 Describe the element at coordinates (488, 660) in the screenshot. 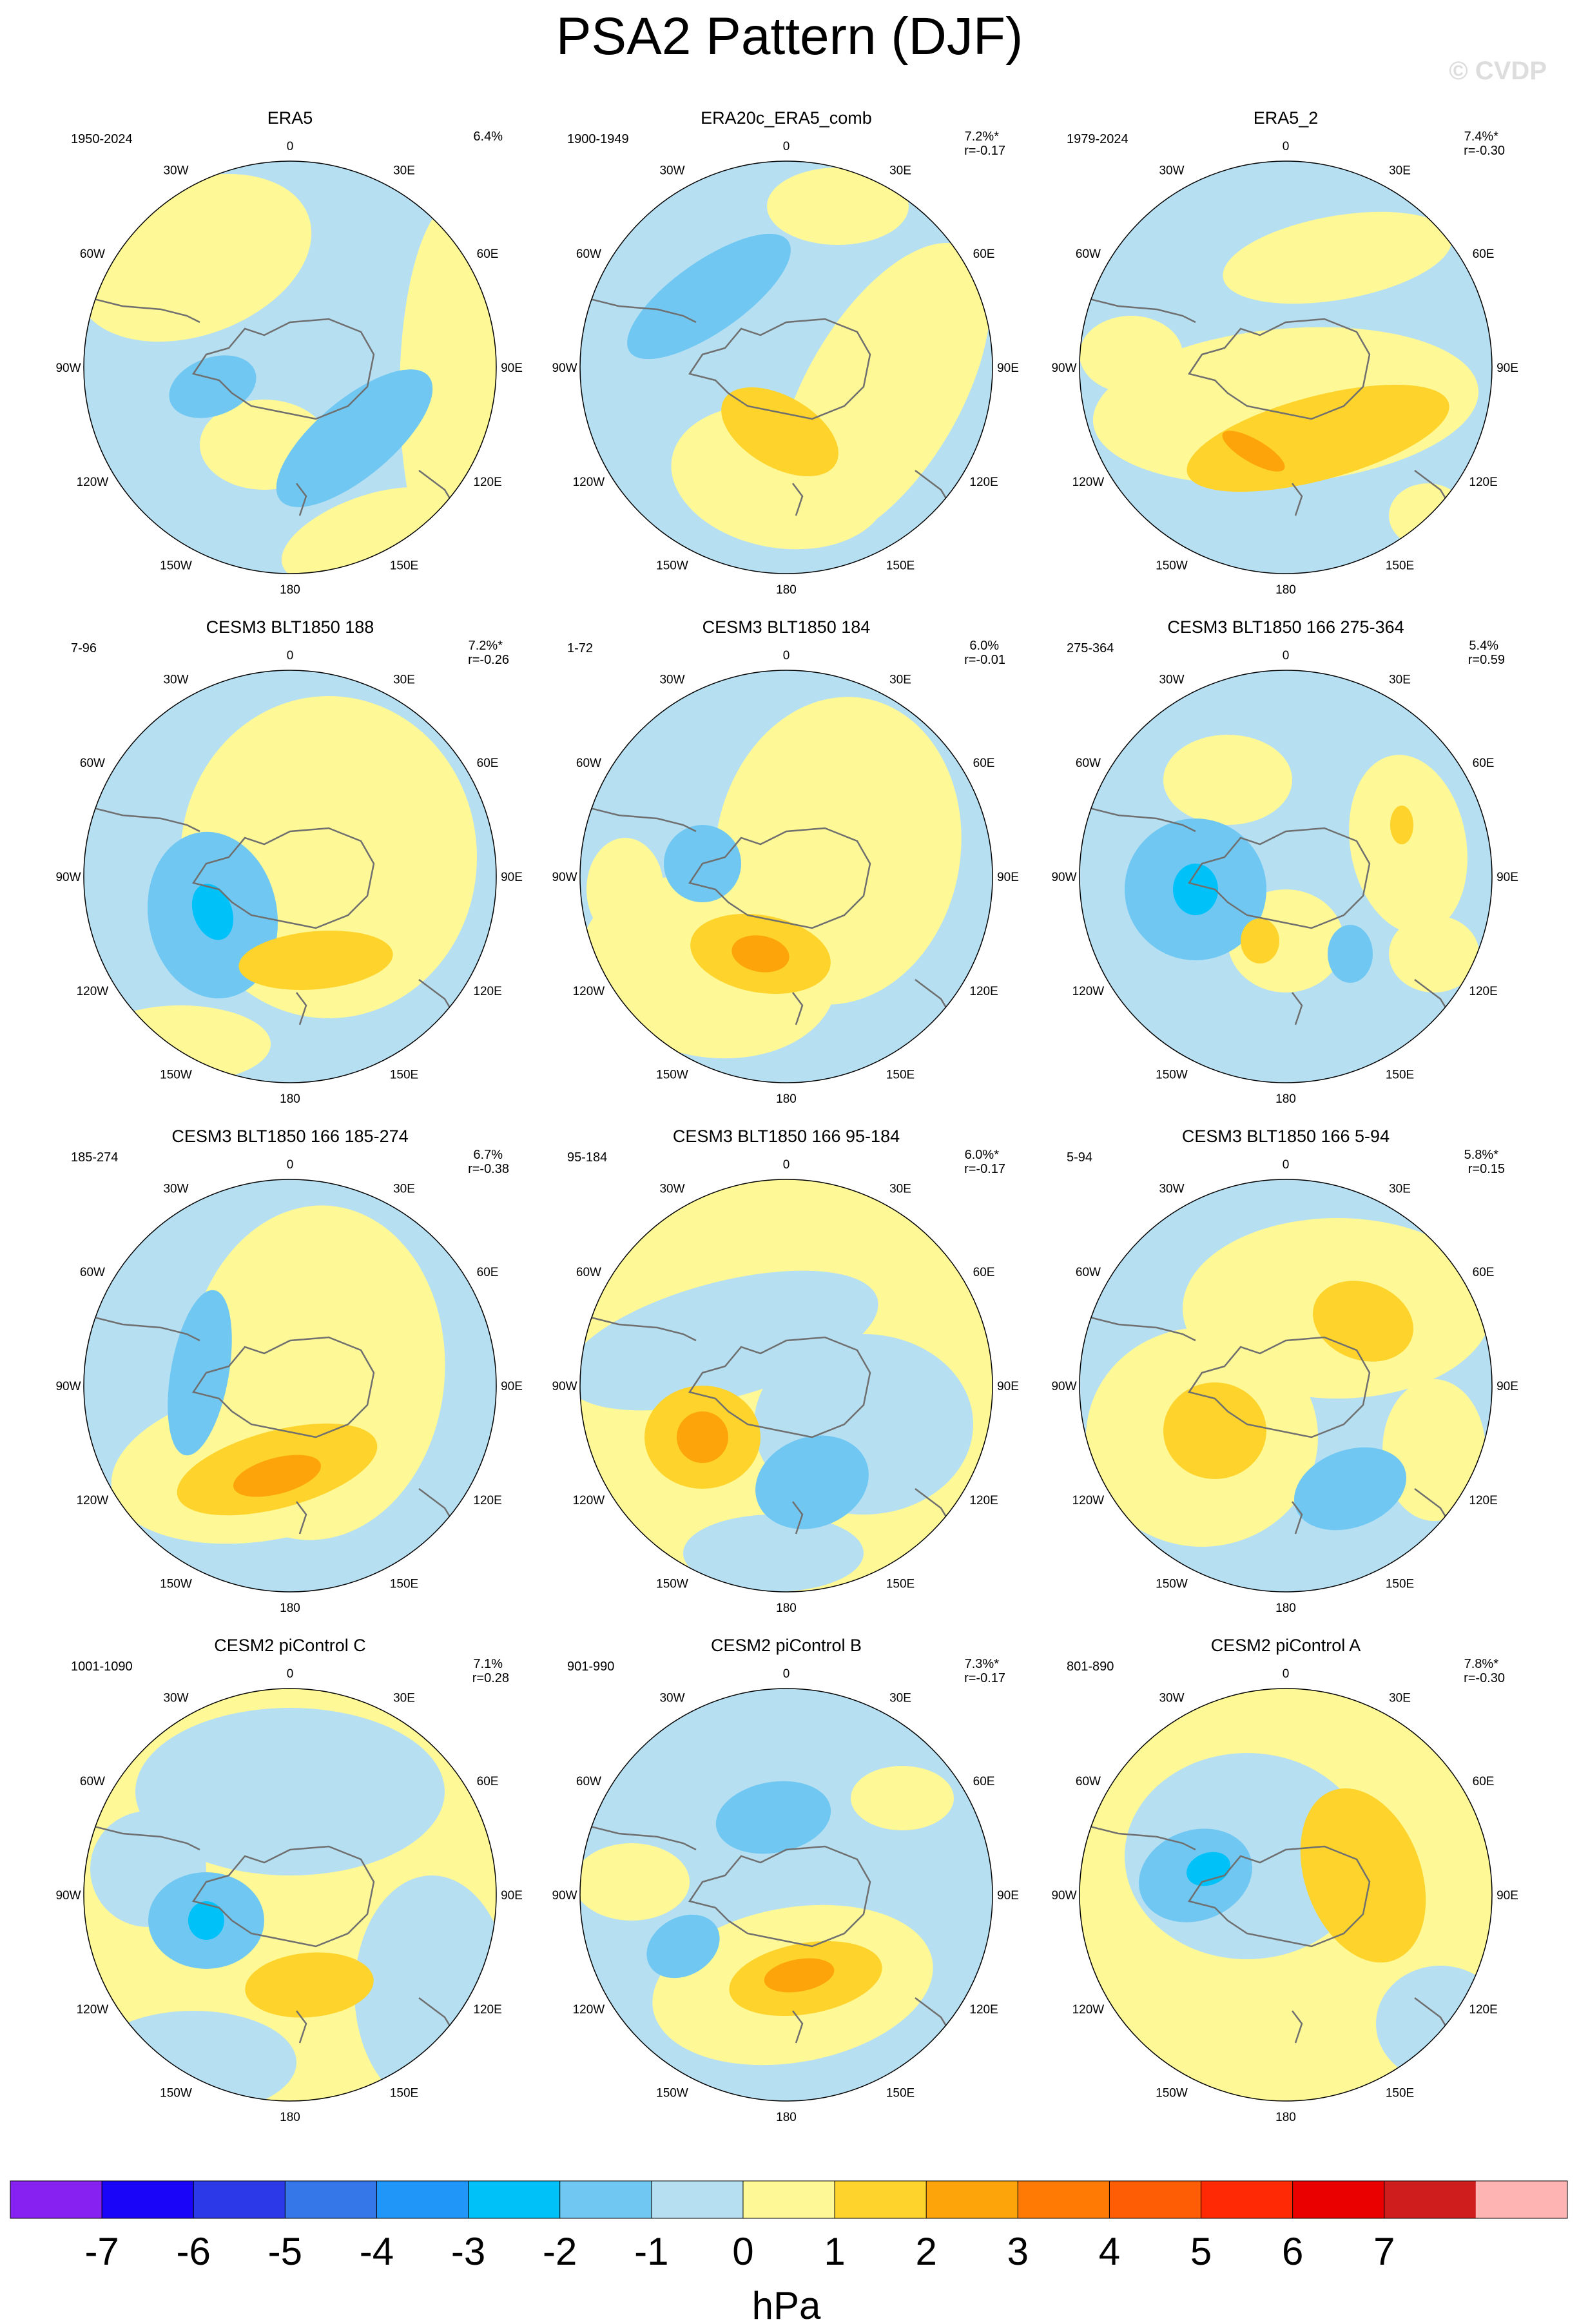

I see `panel-correlation: r=-0.26` at that location.